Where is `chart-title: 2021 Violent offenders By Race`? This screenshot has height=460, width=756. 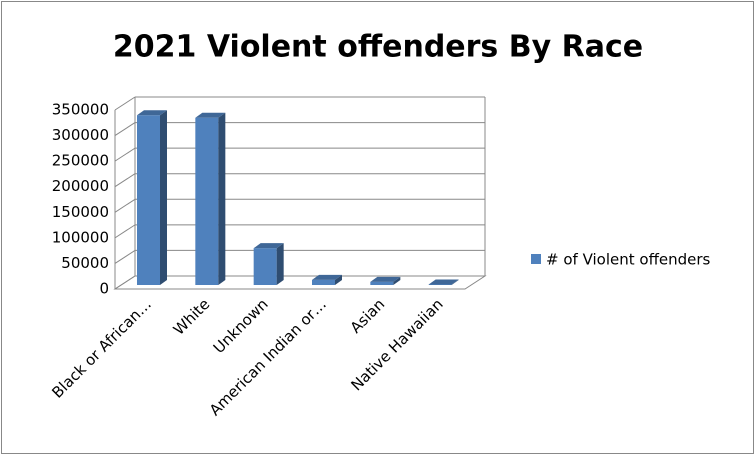 chart-title: 2021 Violent offenders By Race is located at coordinates (378, 47).